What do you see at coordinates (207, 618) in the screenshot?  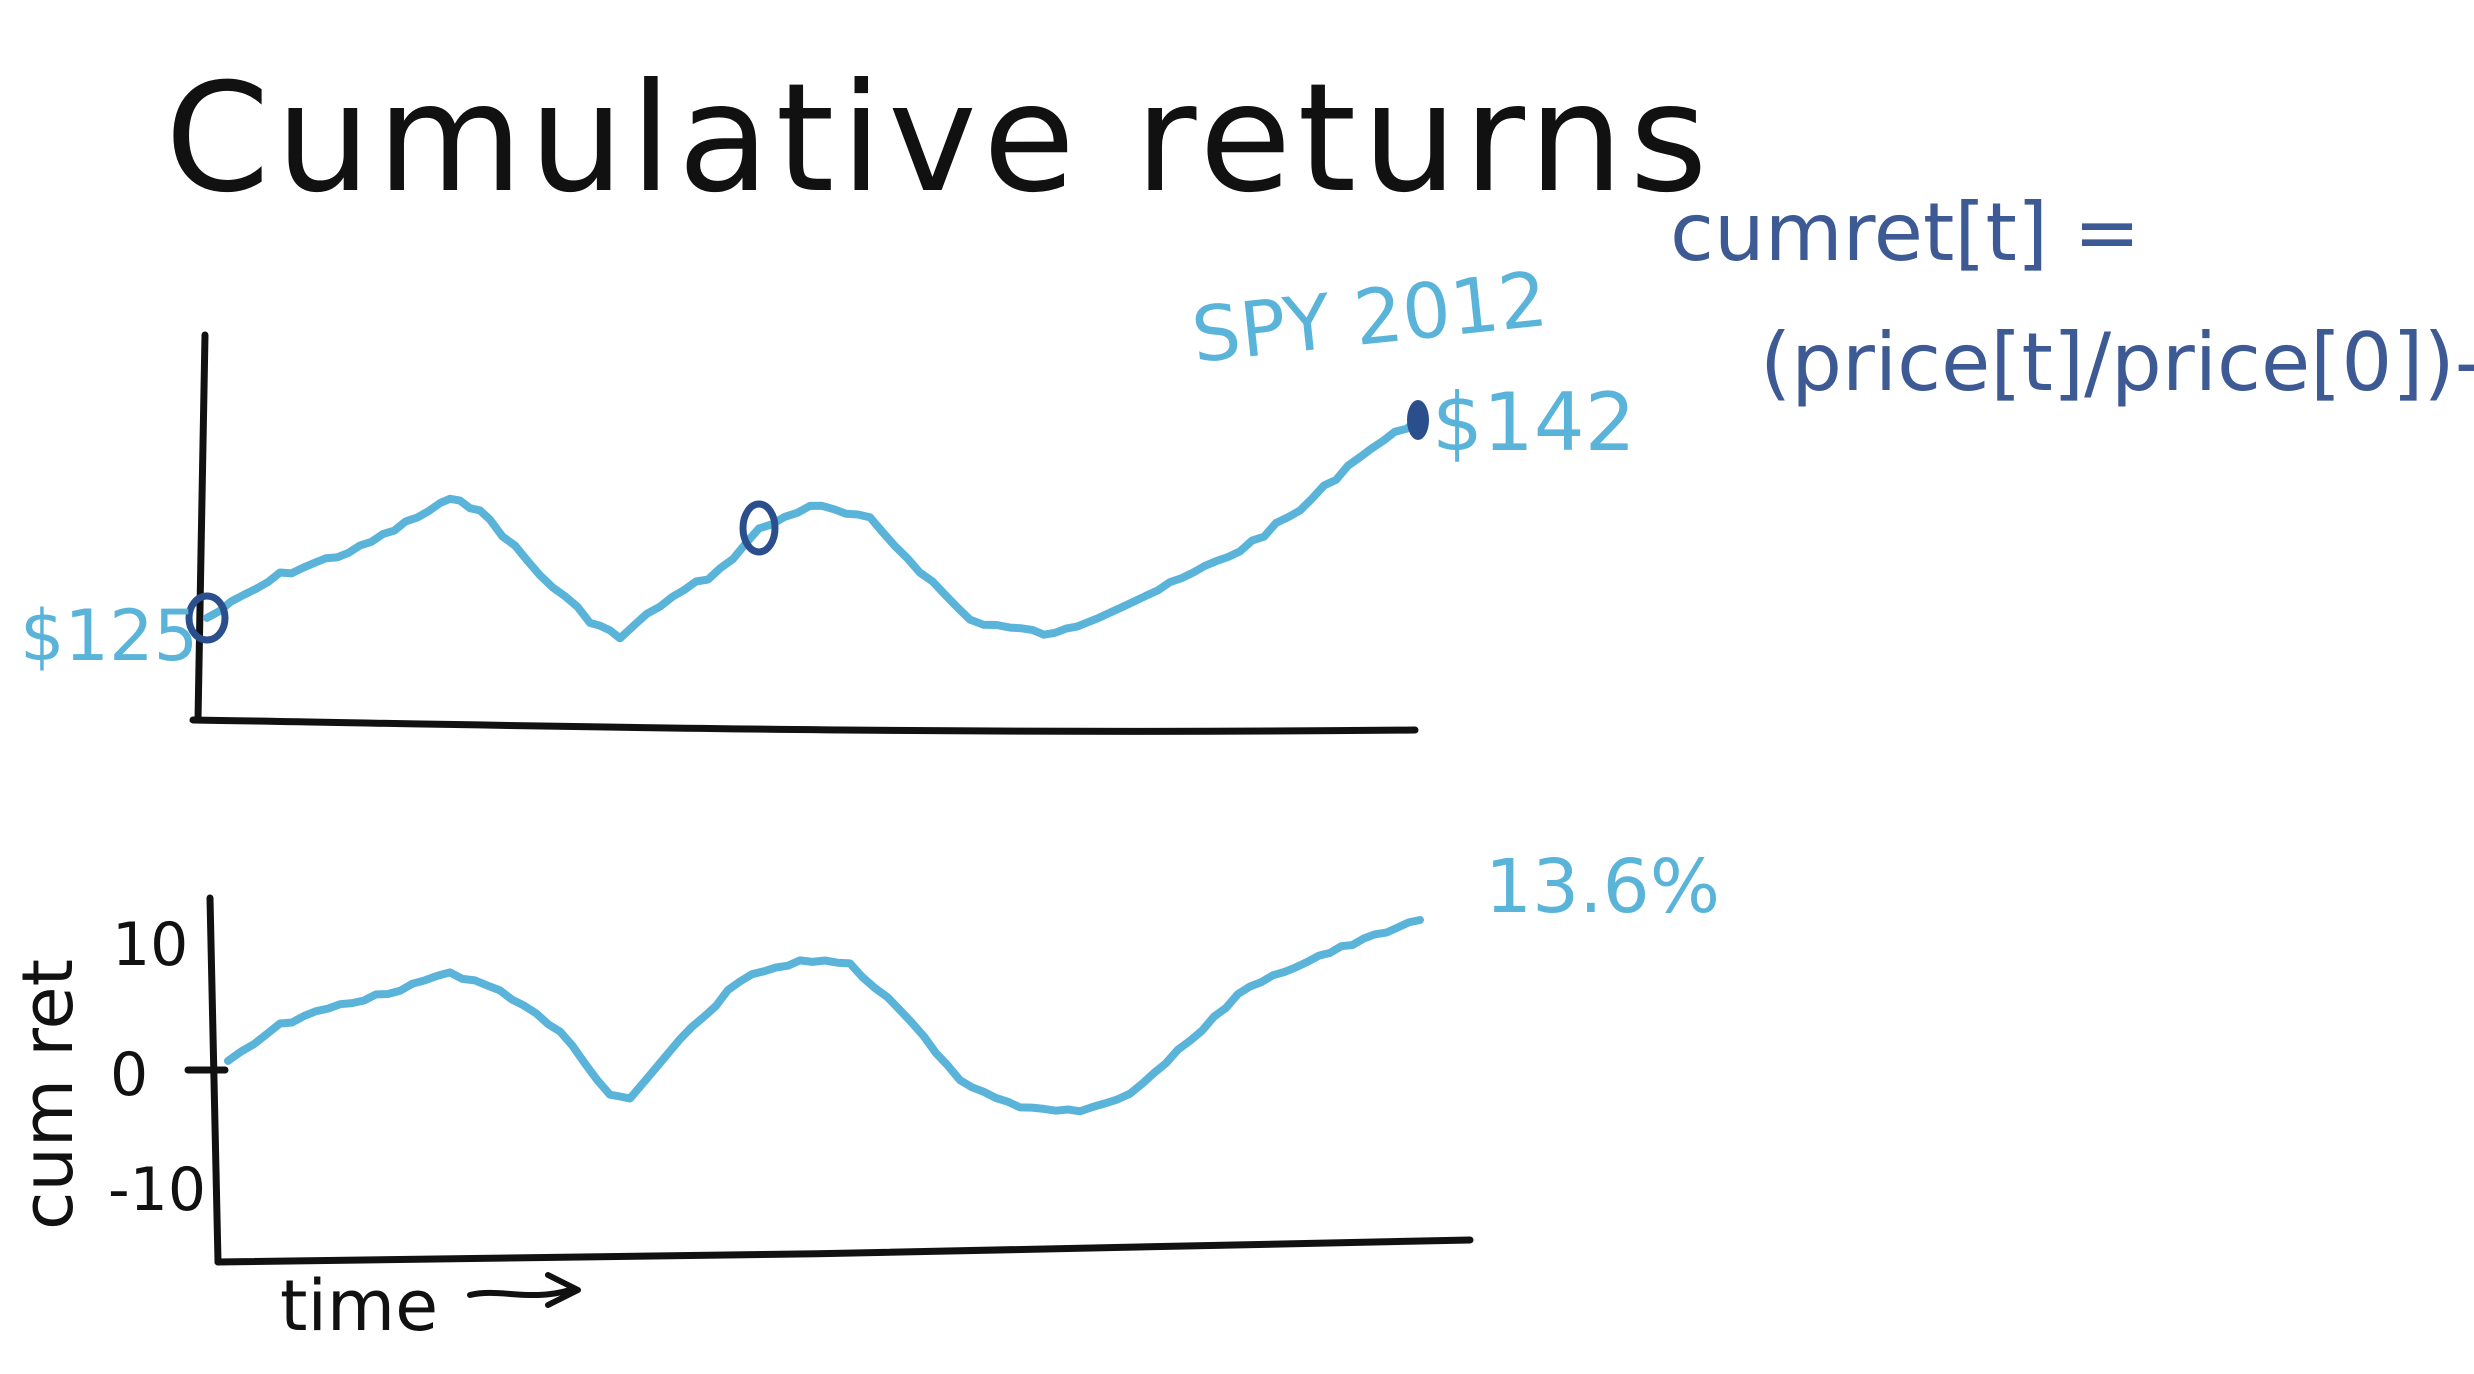 I see `start-marker` at bounding box center [207, 618].